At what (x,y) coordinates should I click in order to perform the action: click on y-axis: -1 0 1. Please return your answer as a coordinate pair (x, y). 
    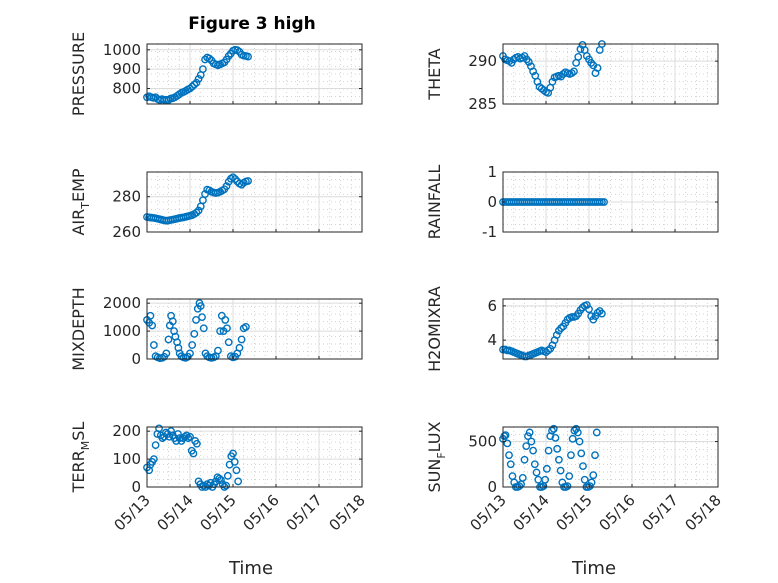
    Looking at the image, I should click on (600, 202).